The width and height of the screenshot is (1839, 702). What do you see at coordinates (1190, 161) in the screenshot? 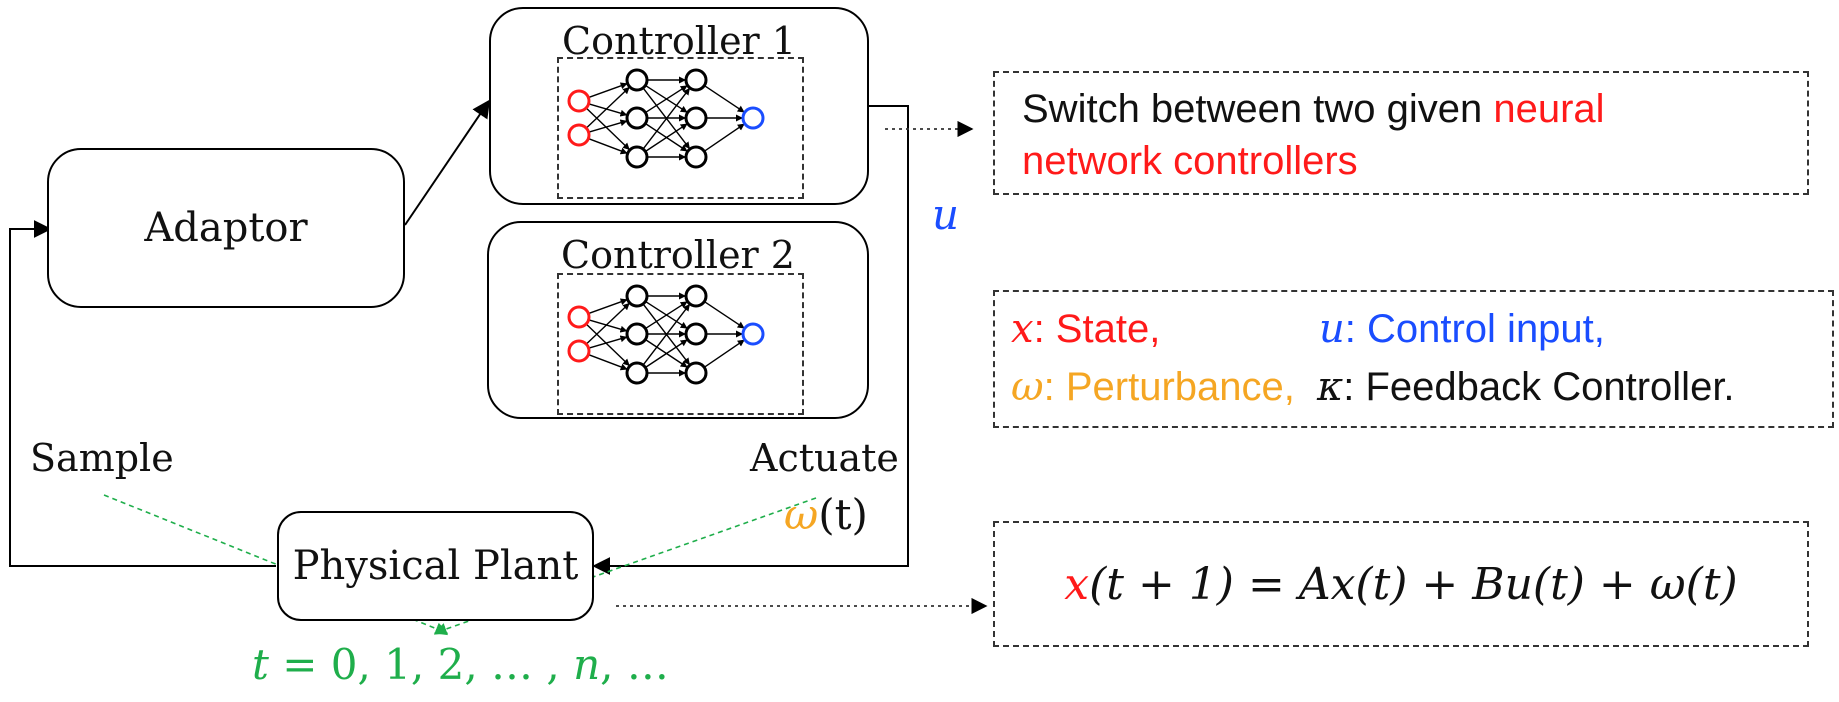
I see `switch-note-line-2: network controllers` at bounding box center [1190, 161].